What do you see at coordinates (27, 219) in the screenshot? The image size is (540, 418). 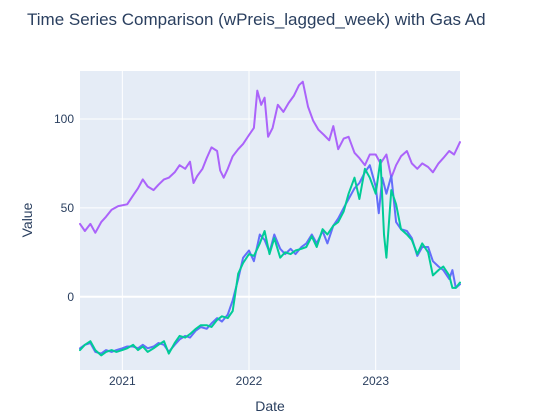 I see `y-axis-title: Value` at bounding box center [27, 219].